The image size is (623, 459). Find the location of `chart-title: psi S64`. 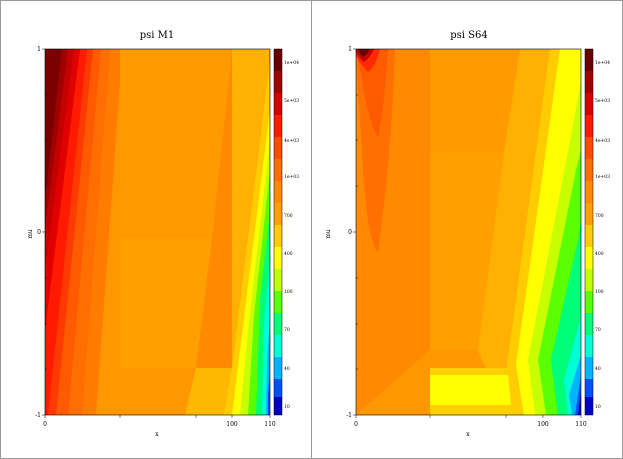

chart-title: psi S64 is located at coordinates (469, 35).